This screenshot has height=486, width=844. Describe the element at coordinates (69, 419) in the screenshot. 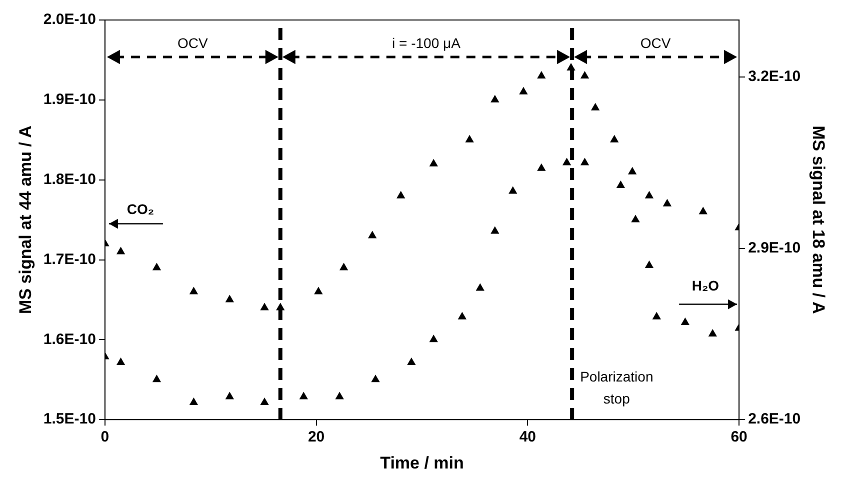

I see `y-tick-label: 1.5E-10` at that location.